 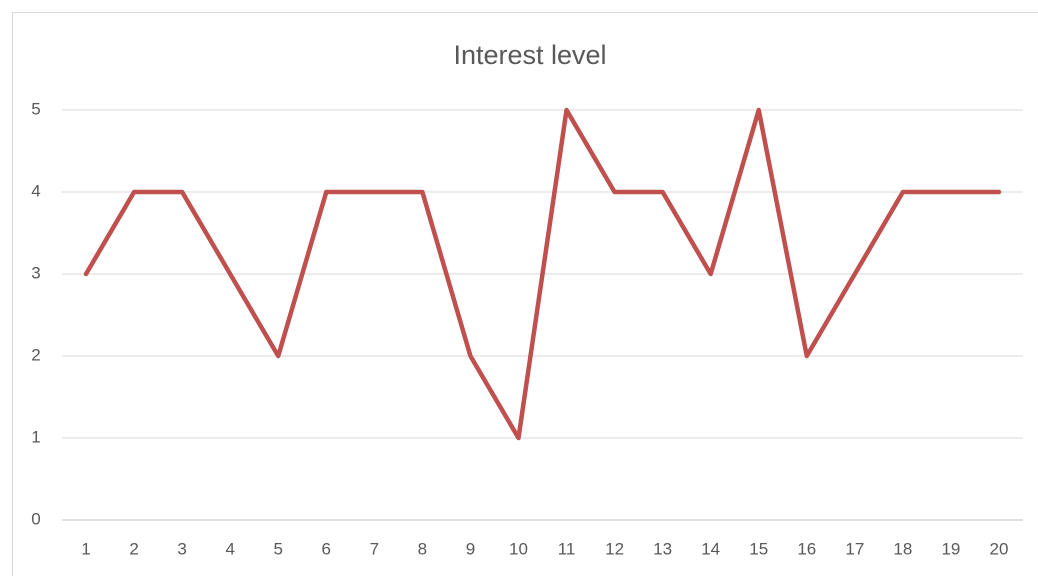 I want to click on x-tick-label: 2, so click(x=133, y=548).